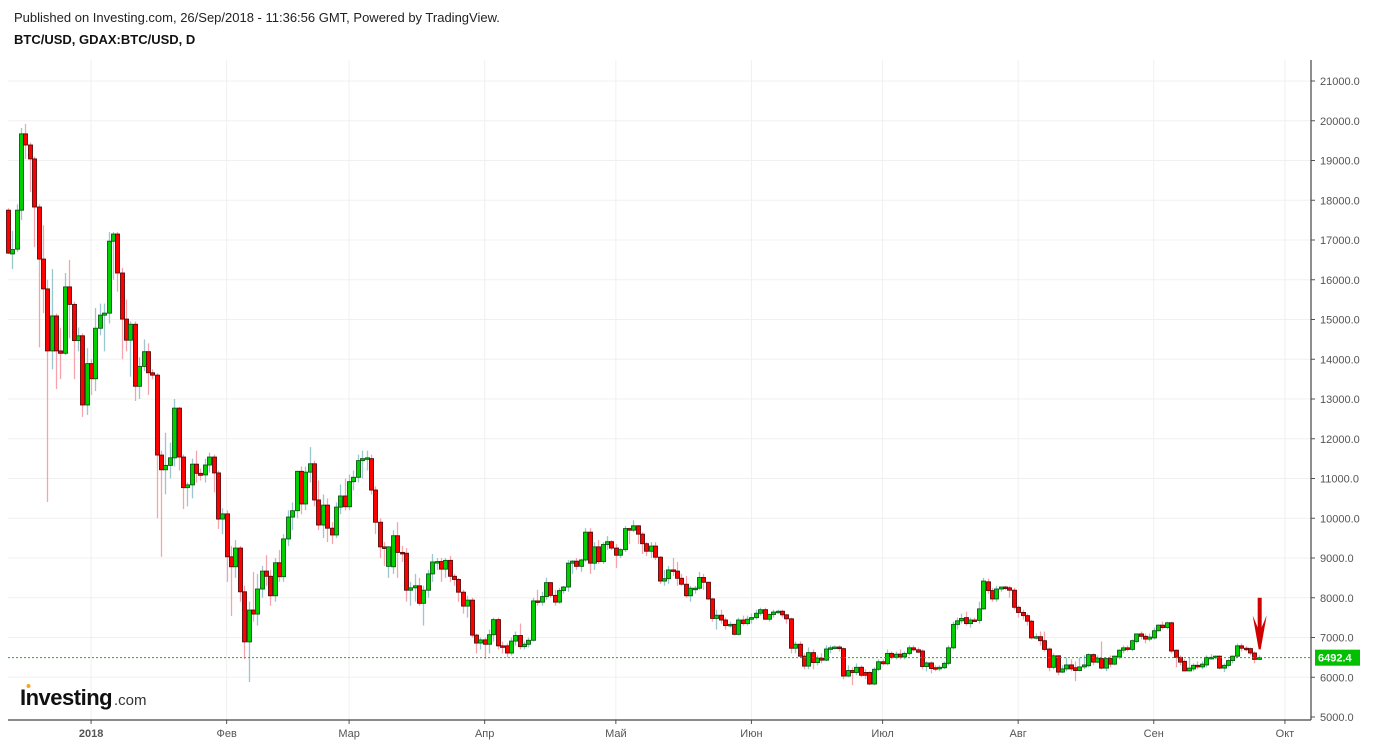 Image resolution: width=1373 pixels, height=744 pixels. What do you see at coordinates (1340, 400) in the screenshot?
I see `y-tick-label: 13000.0` at bounding box center [1340, 400].